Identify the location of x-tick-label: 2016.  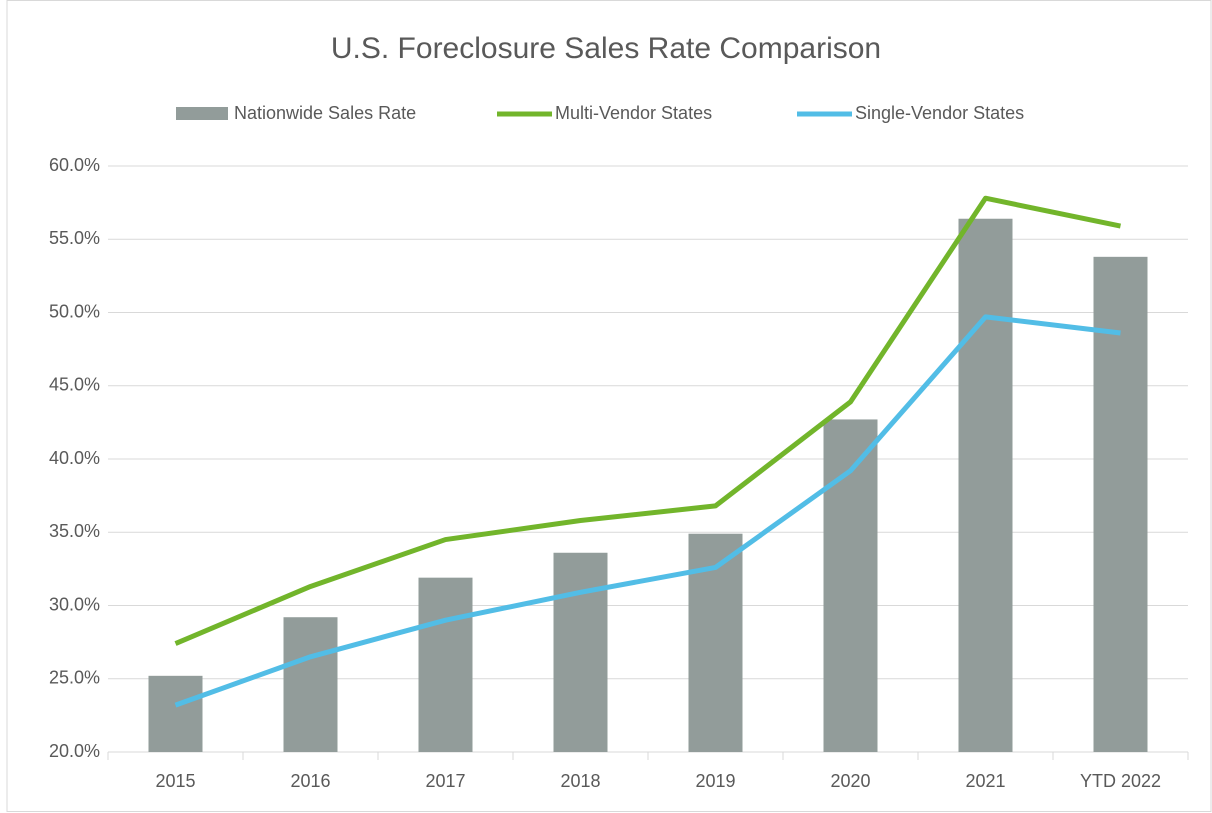
(310, 781).